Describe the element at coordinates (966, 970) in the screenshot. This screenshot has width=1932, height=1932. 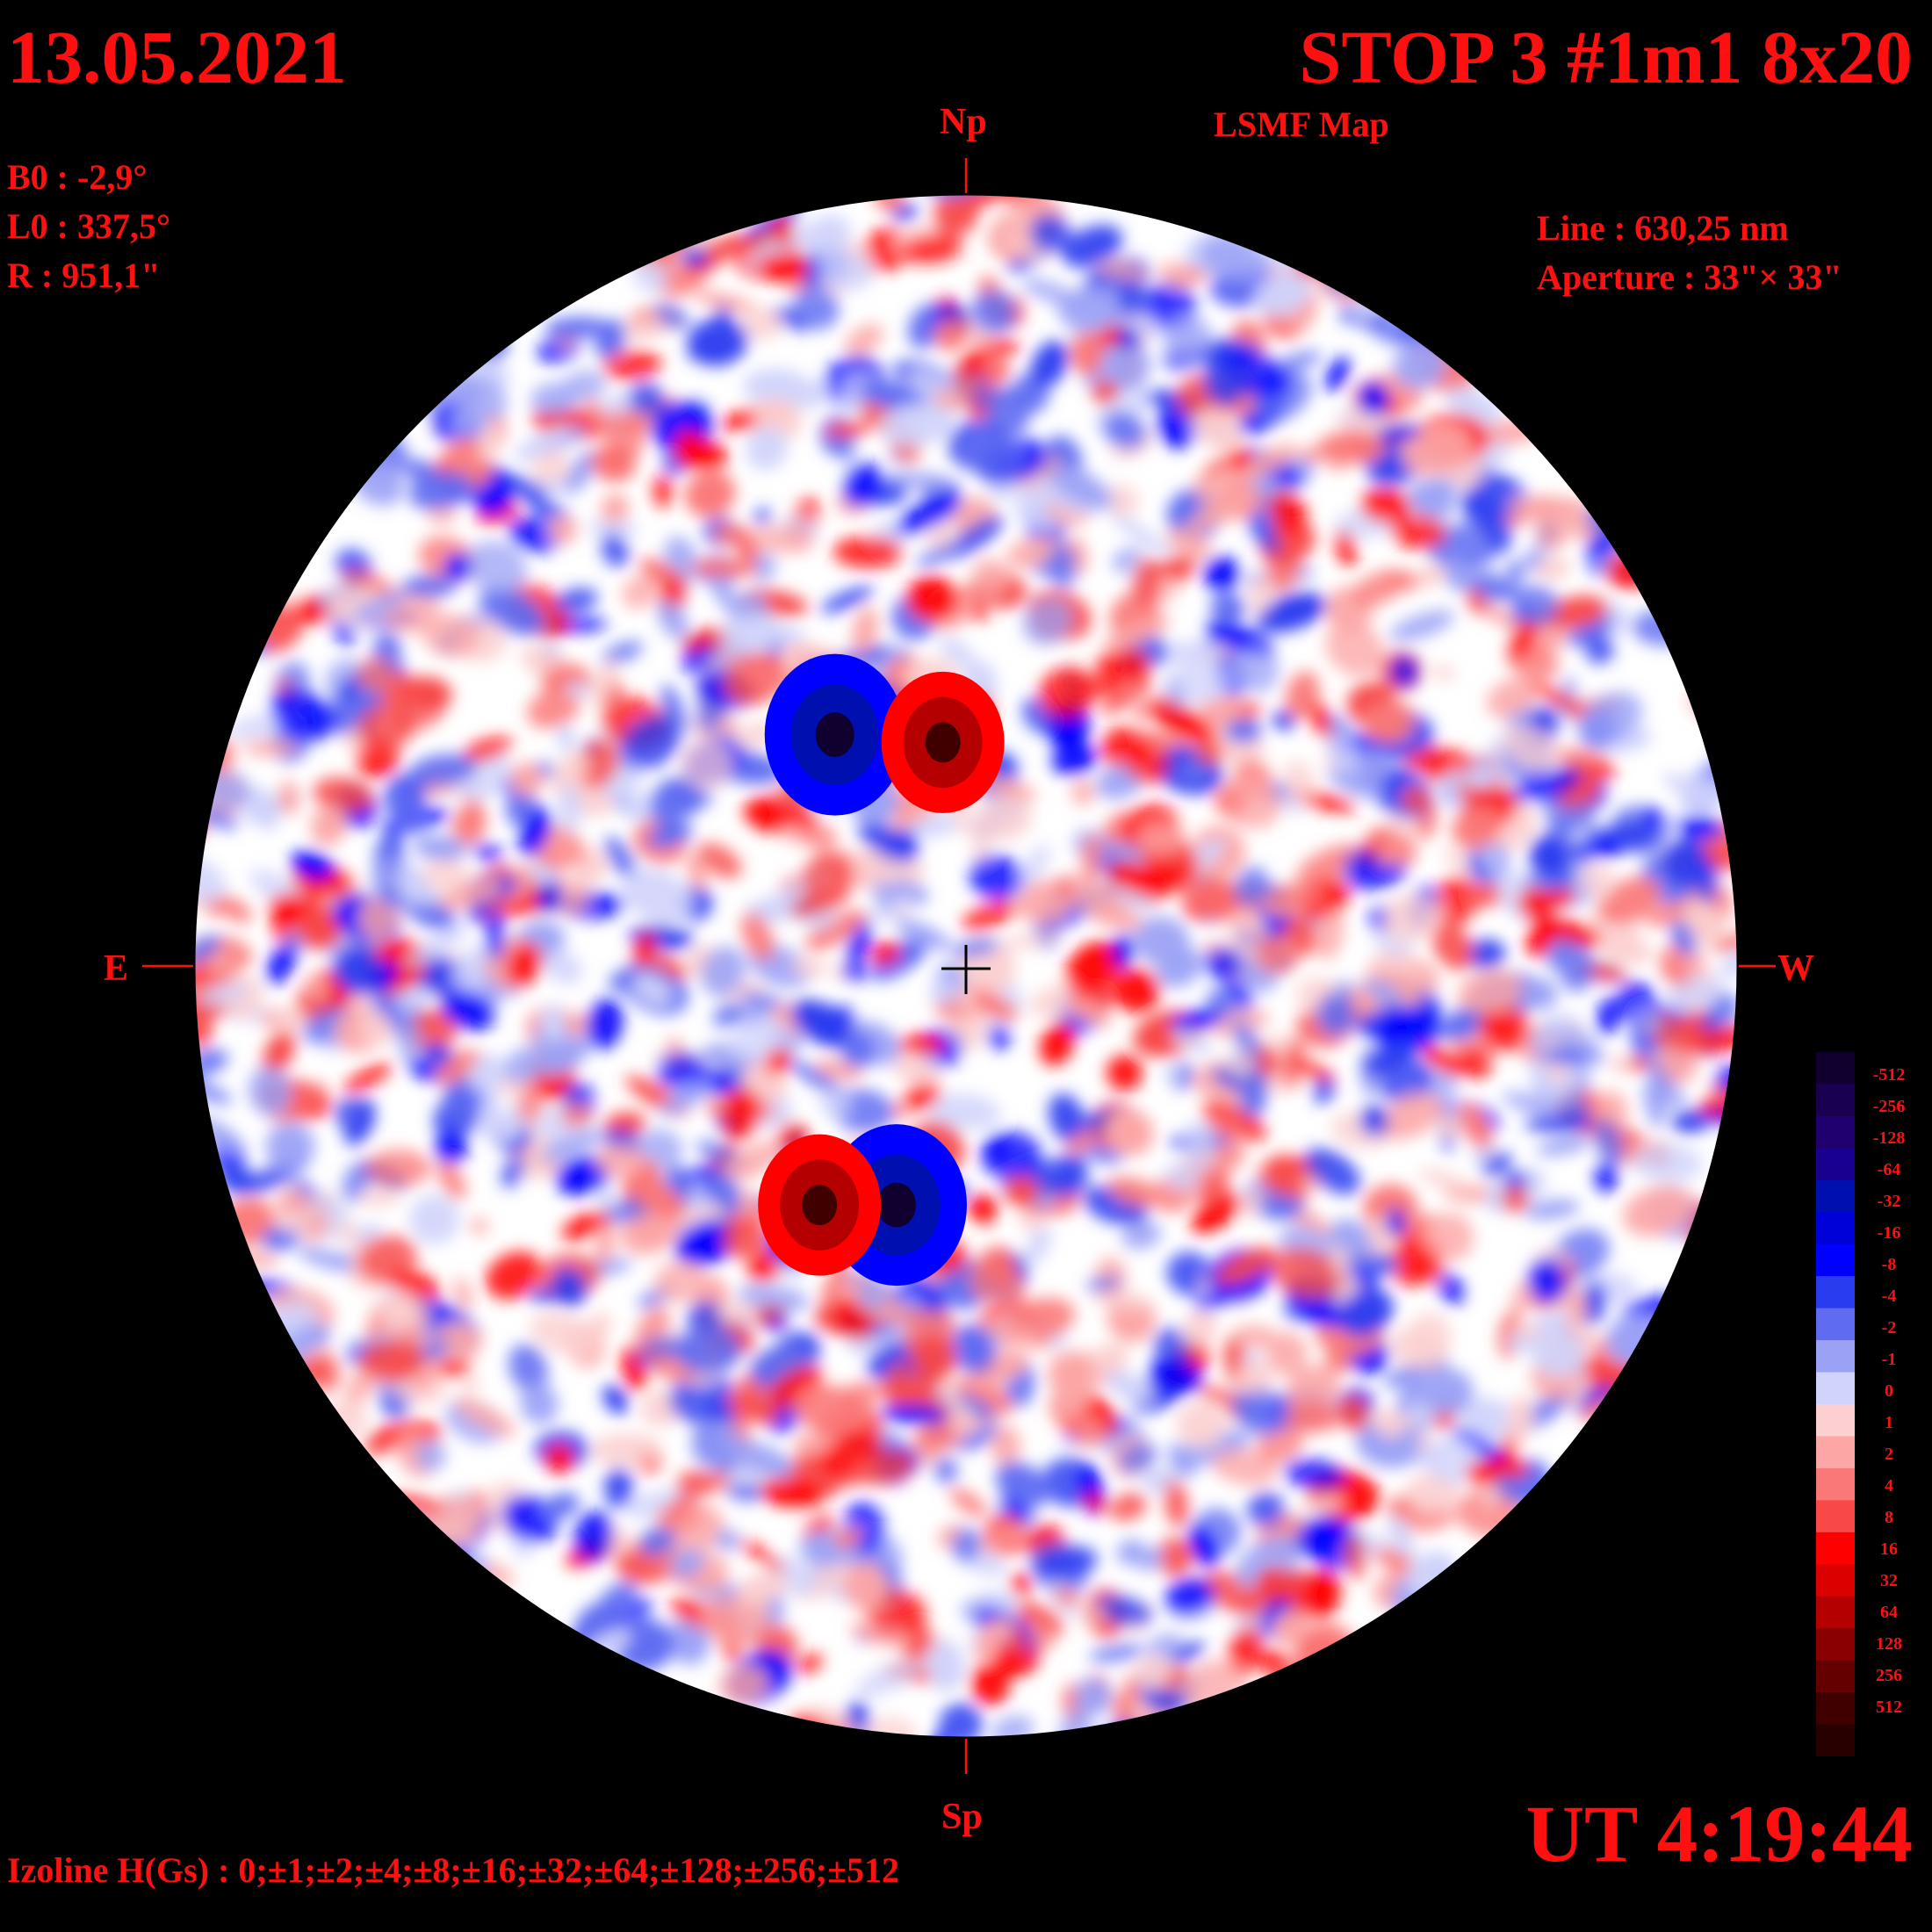
I see `center-crosshair` at that location.